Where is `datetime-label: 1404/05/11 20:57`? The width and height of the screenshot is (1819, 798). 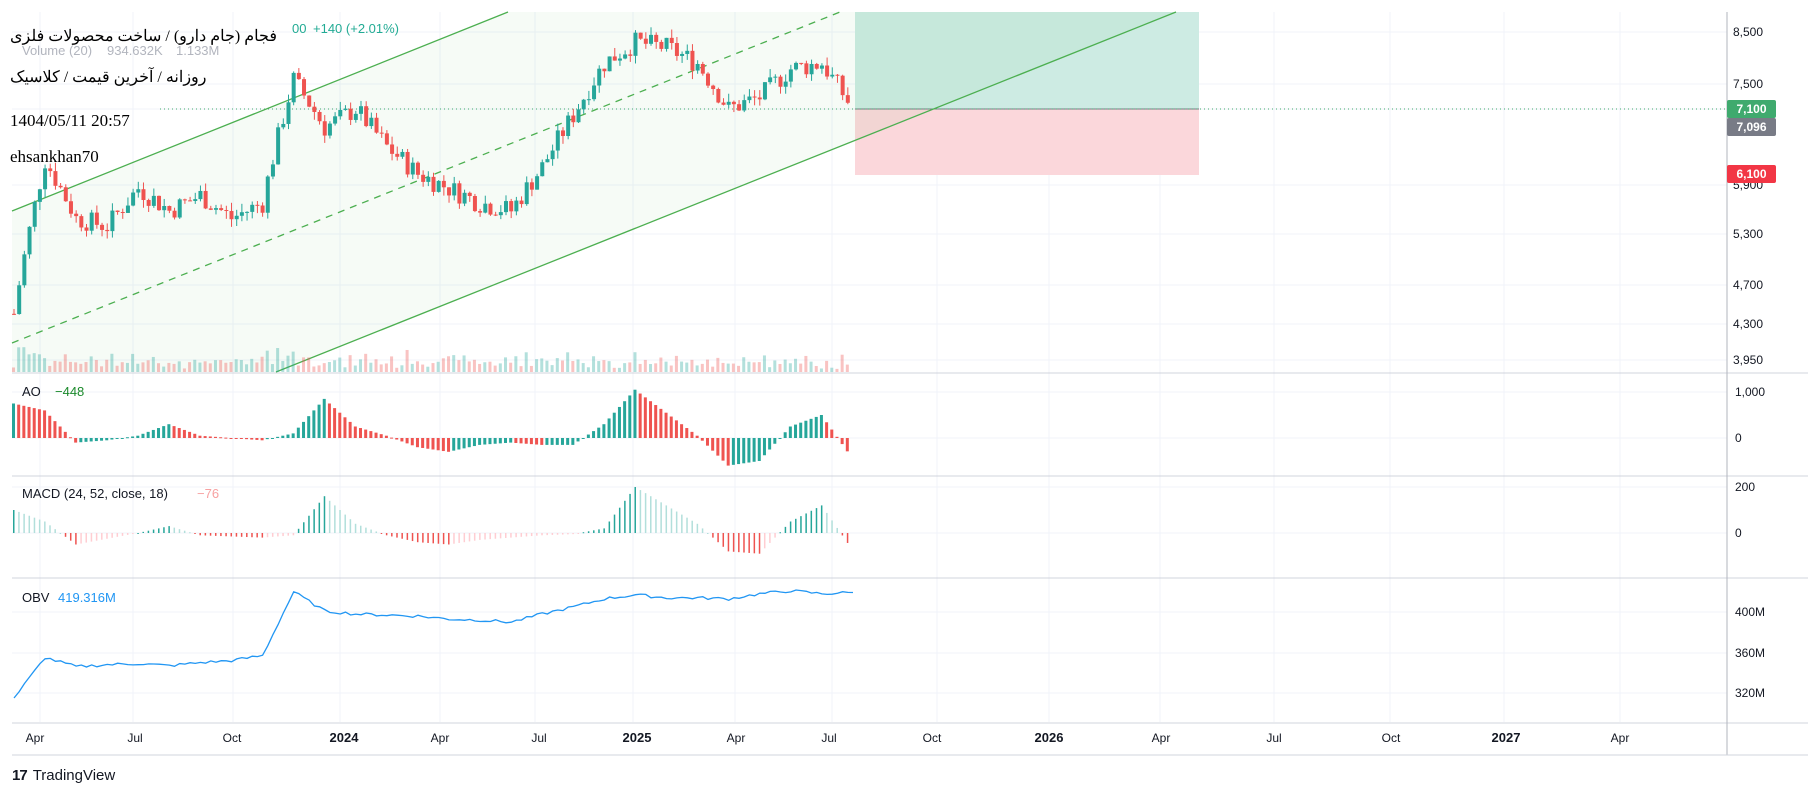 datetime-label: 1404/05/11 20:57 is located at coordinates (70, 120).